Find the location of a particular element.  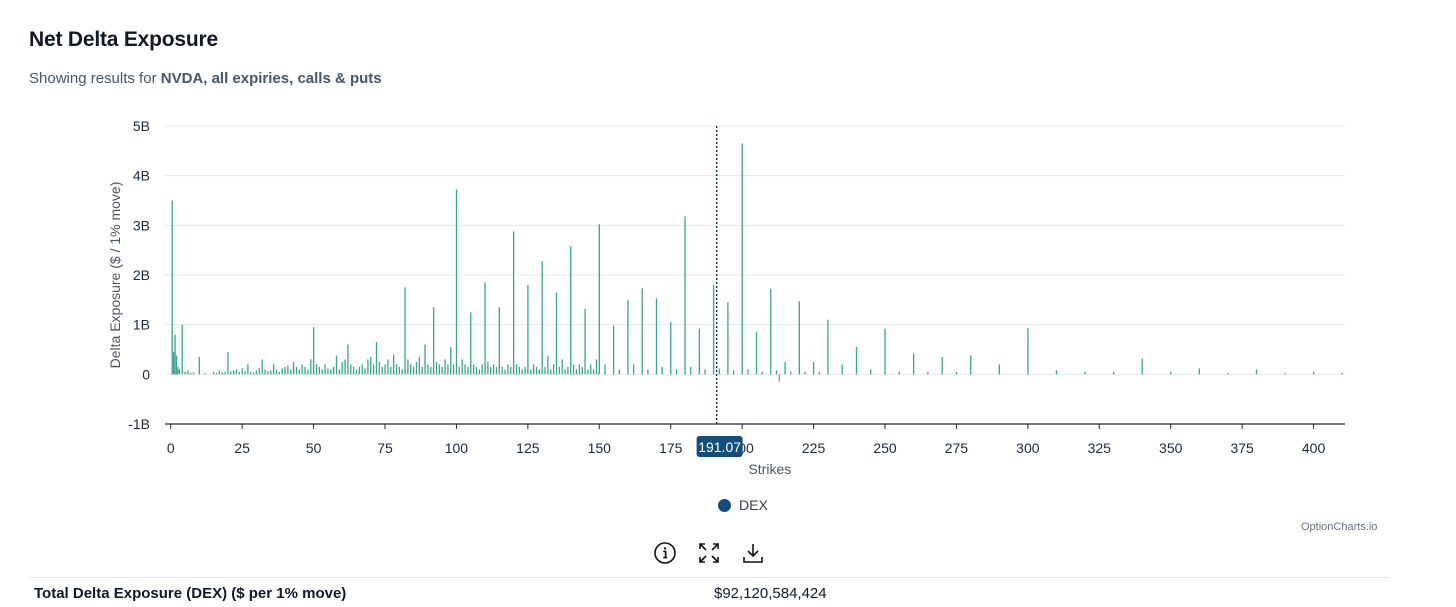

info-circle-icon is located at coordinates (665, 553).